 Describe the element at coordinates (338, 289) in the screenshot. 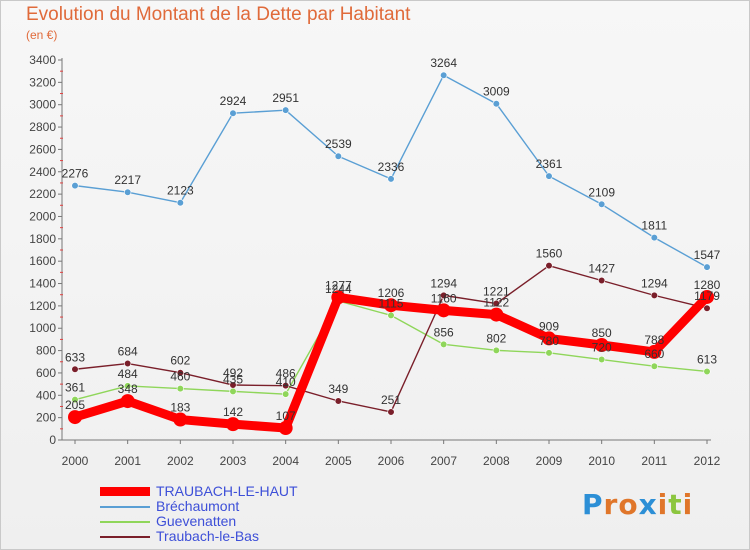

I see `label-guevenatten: 1244` at that location.